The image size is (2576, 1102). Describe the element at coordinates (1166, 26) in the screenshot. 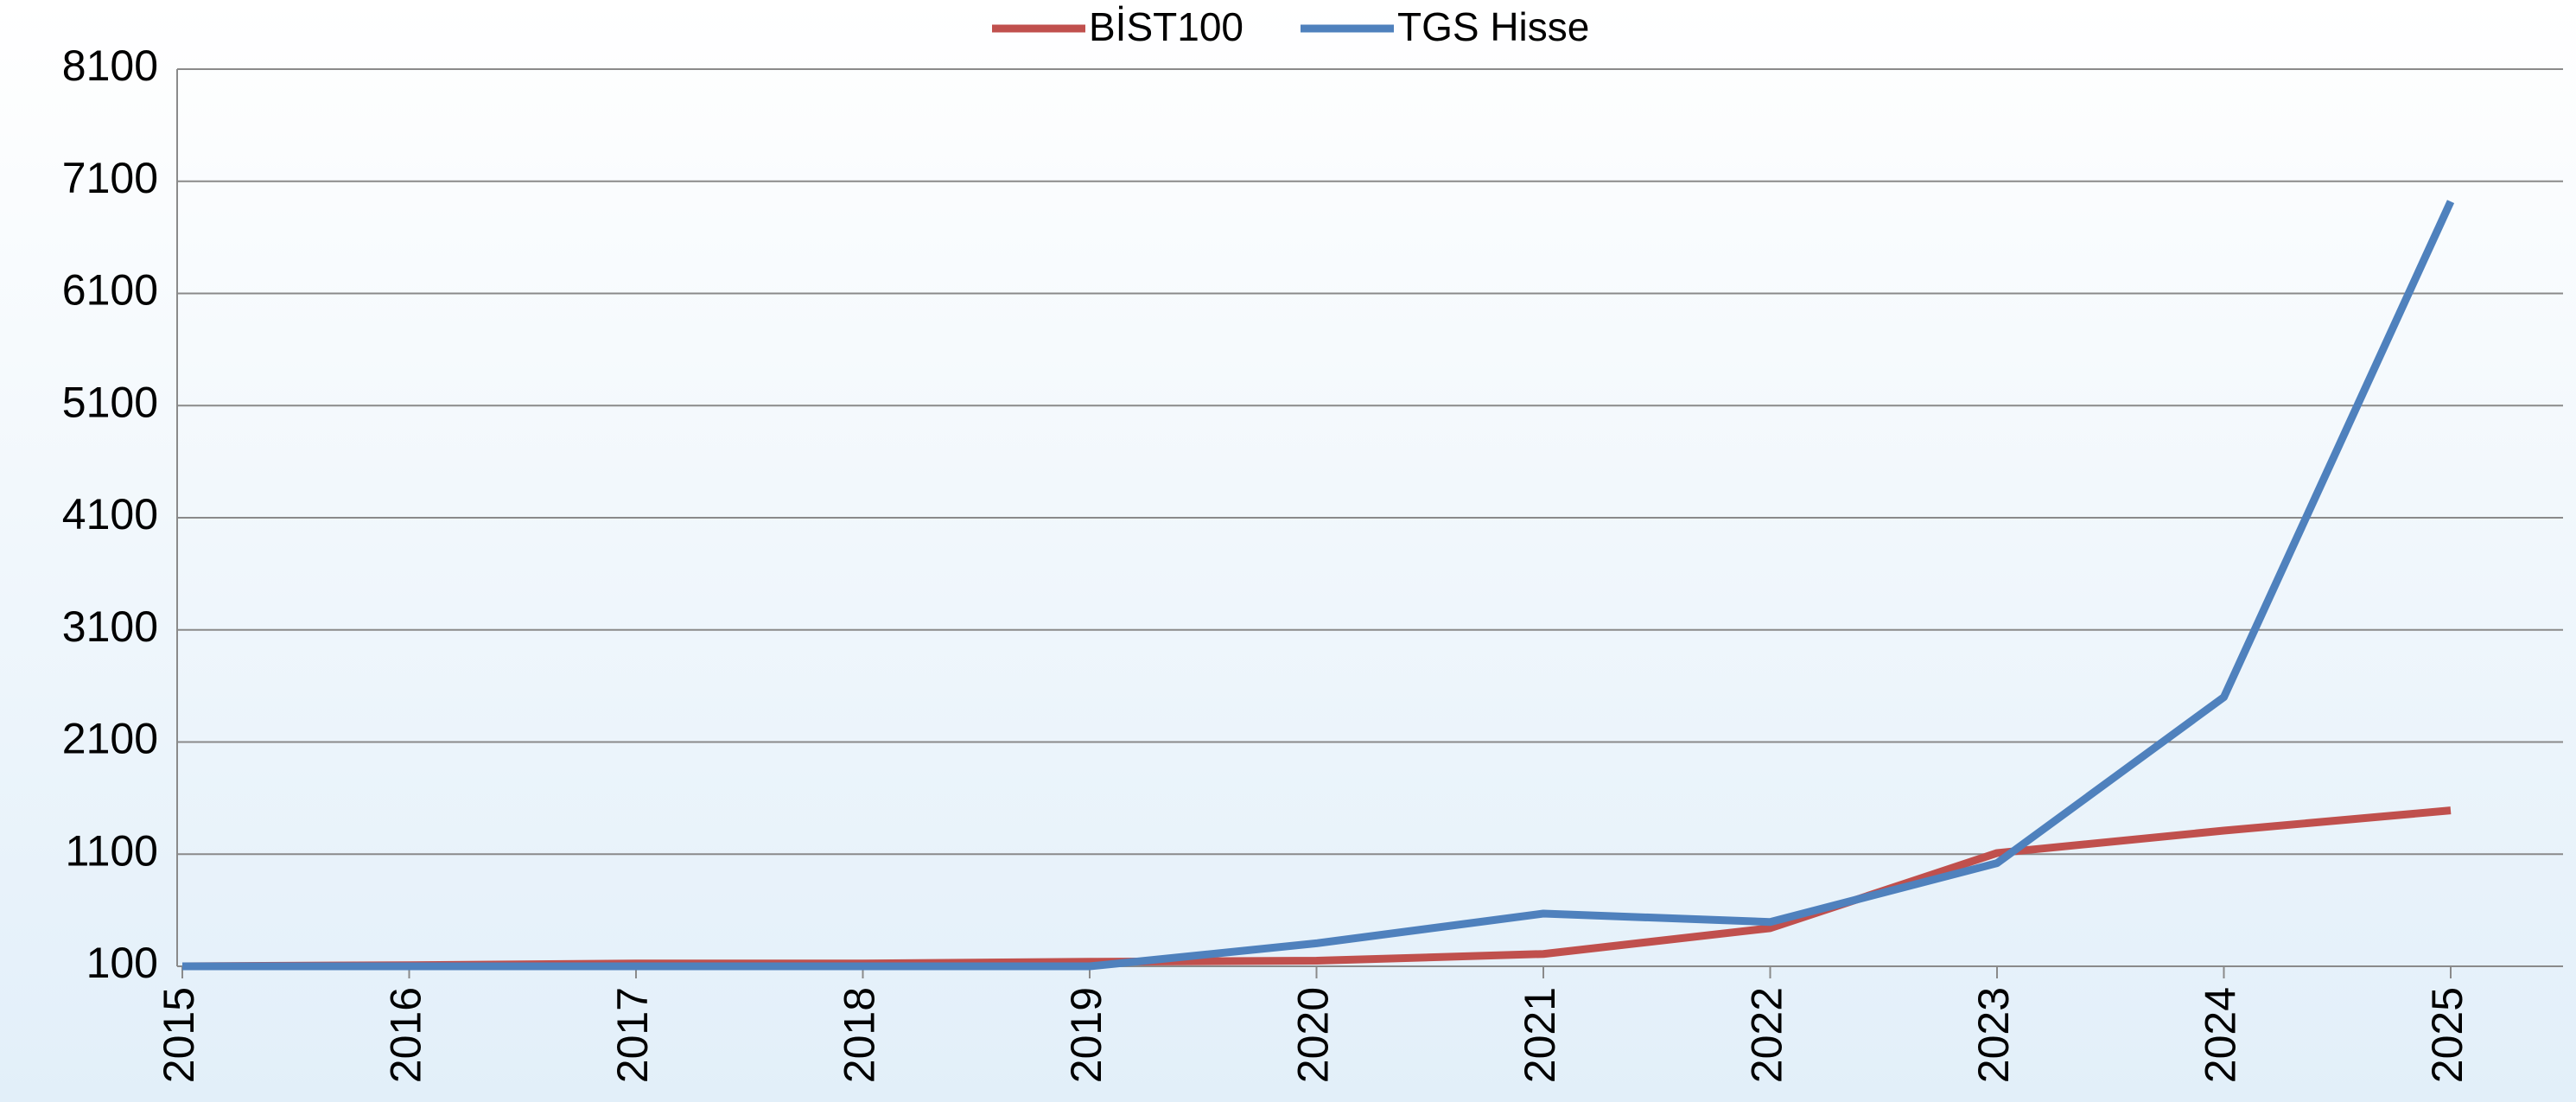

I see `legend-label: BİST100` at that location.